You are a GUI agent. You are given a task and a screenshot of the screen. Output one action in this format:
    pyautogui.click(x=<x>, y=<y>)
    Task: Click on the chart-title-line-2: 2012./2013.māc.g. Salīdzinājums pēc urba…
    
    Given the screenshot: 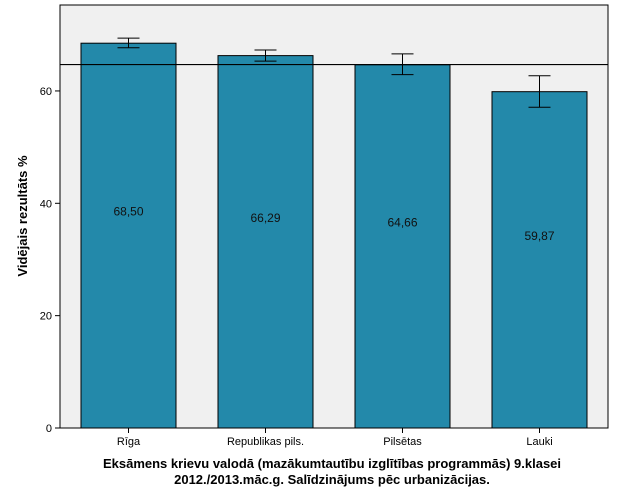 What is the action you would take?
    pyautogui.click(x=332, y=479)
    